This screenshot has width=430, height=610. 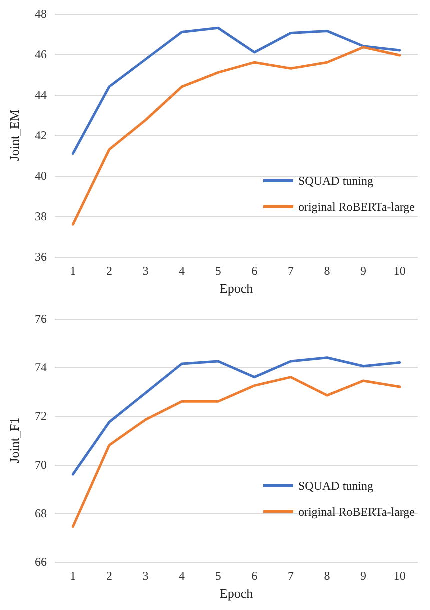 What do you see at coordinates (41, 465) in the screenshot?
I see `y-tick-label: 70` at bounding box center [41, 465].